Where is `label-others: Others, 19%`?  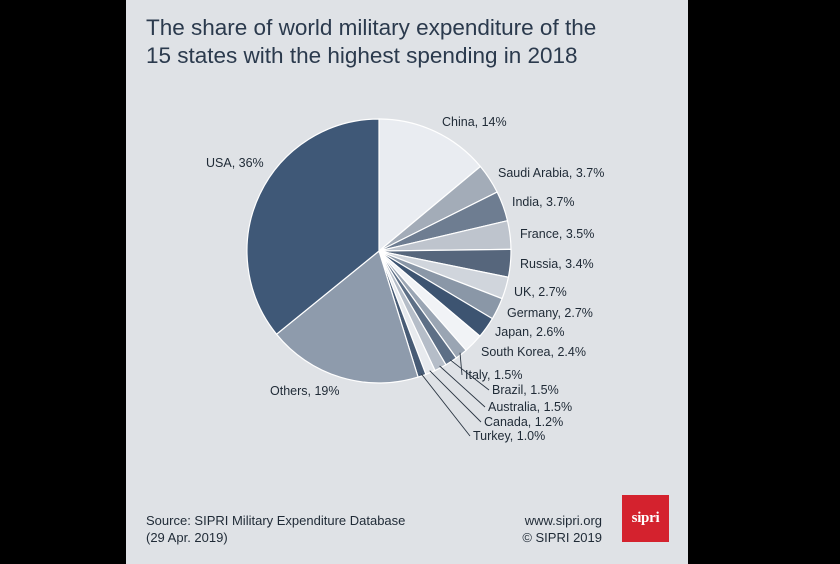
label-others: Others, 19% is located at coordinates (304, 391).